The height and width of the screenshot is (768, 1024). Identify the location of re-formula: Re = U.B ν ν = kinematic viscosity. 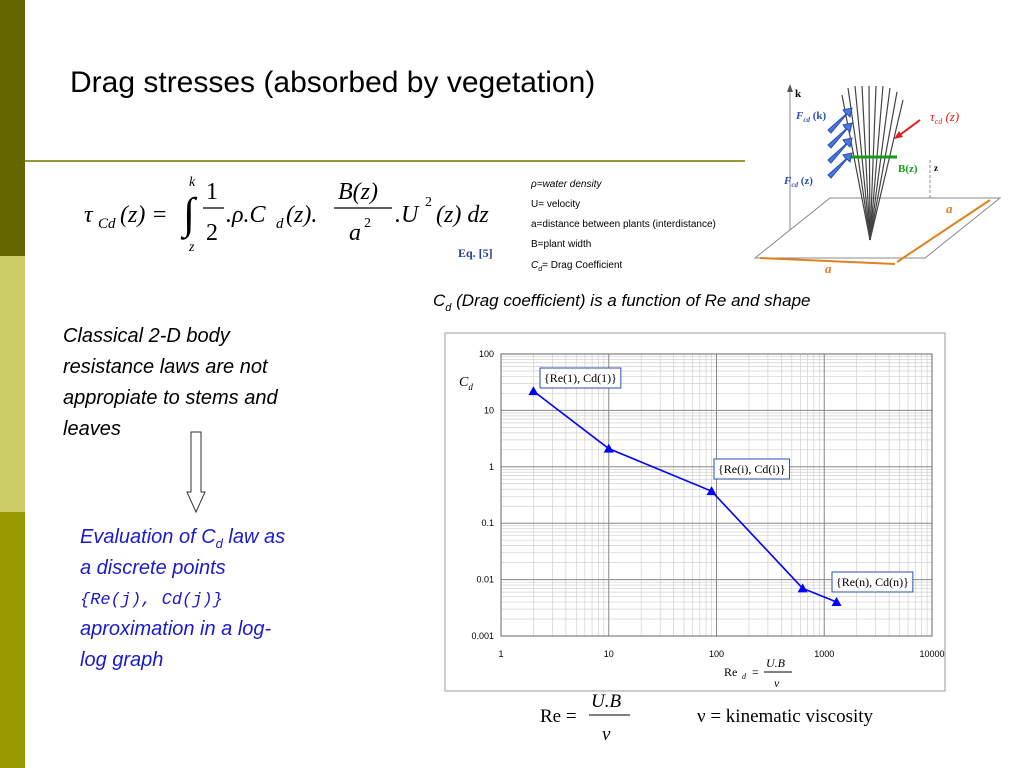
(707, 718).